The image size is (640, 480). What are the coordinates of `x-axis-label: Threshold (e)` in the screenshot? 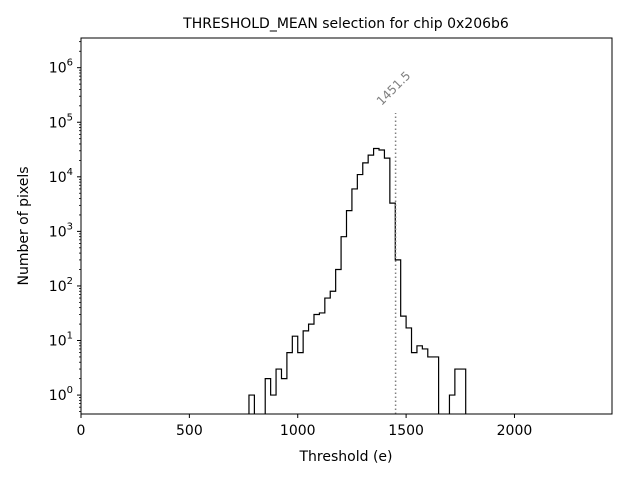 It's located at (346, 457).